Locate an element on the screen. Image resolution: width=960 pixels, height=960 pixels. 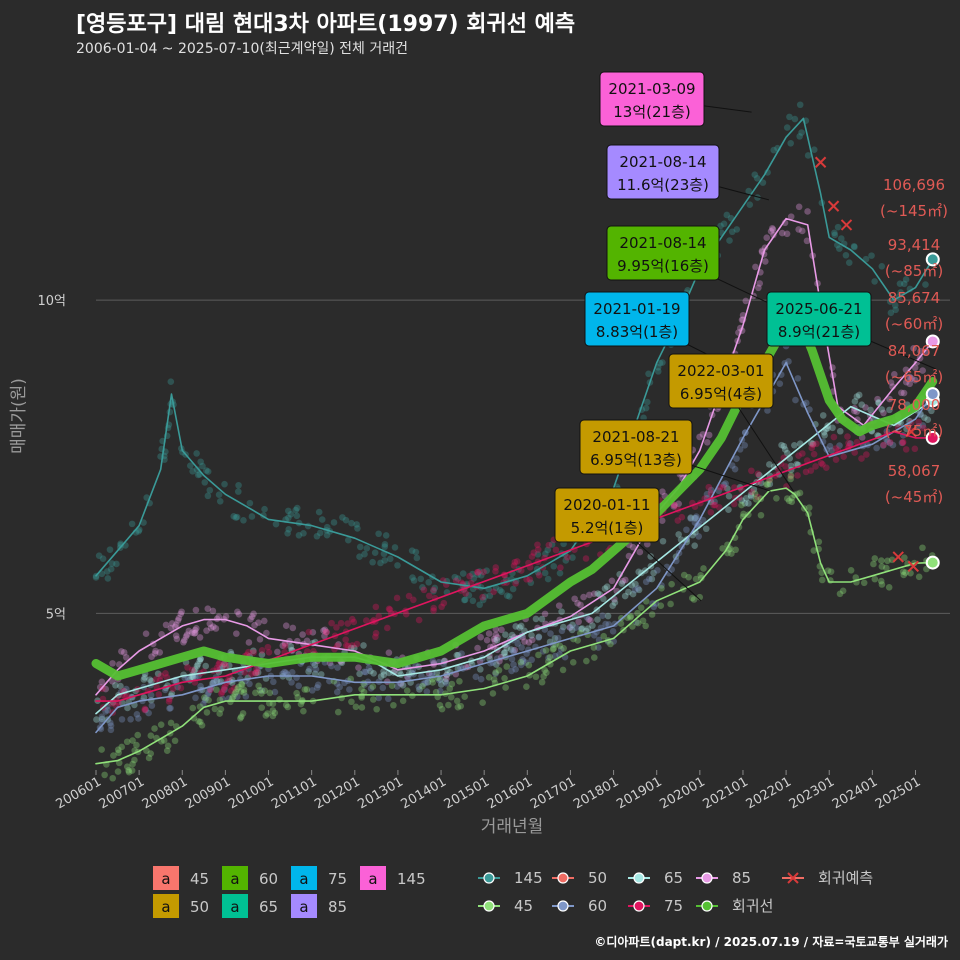
legend-point is located at coordinates (489, 878).